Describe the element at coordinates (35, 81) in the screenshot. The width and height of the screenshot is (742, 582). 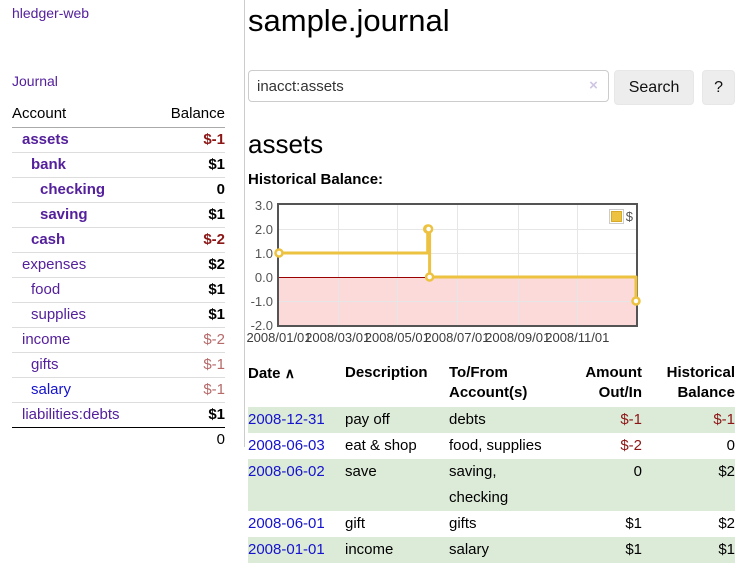
I see `sidebar-item-journal: Journal` at that location.